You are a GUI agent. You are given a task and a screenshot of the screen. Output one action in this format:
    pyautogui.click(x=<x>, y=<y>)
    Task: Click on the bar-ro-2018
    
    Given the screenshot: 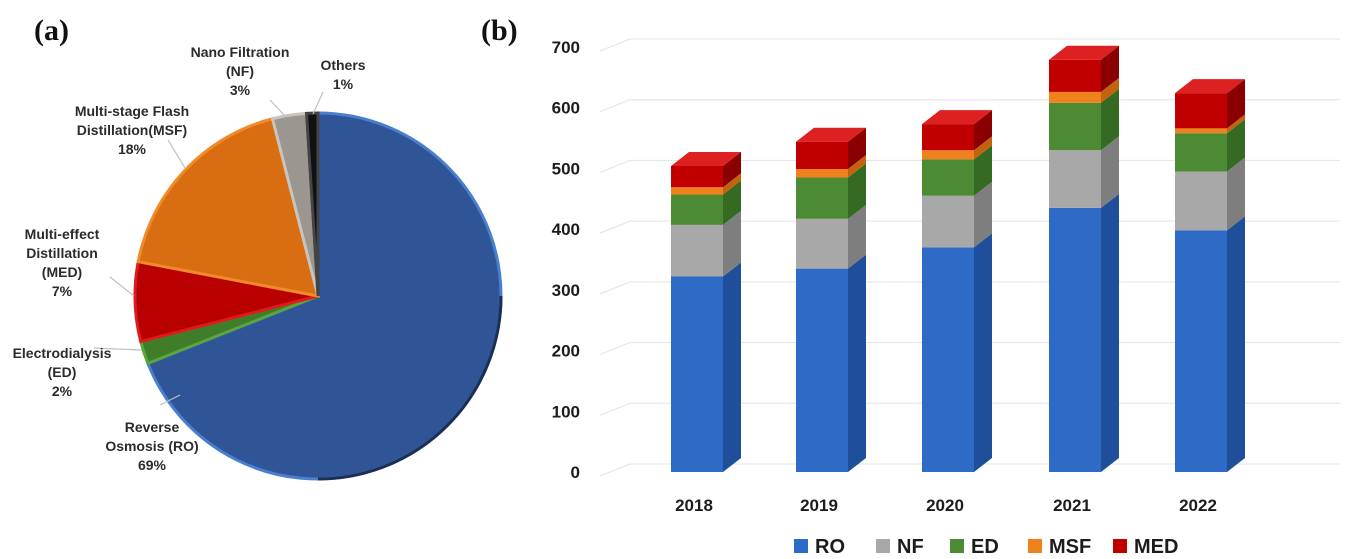 What is the action you would take?
    pyautogui.click(x=697, y=374)
    